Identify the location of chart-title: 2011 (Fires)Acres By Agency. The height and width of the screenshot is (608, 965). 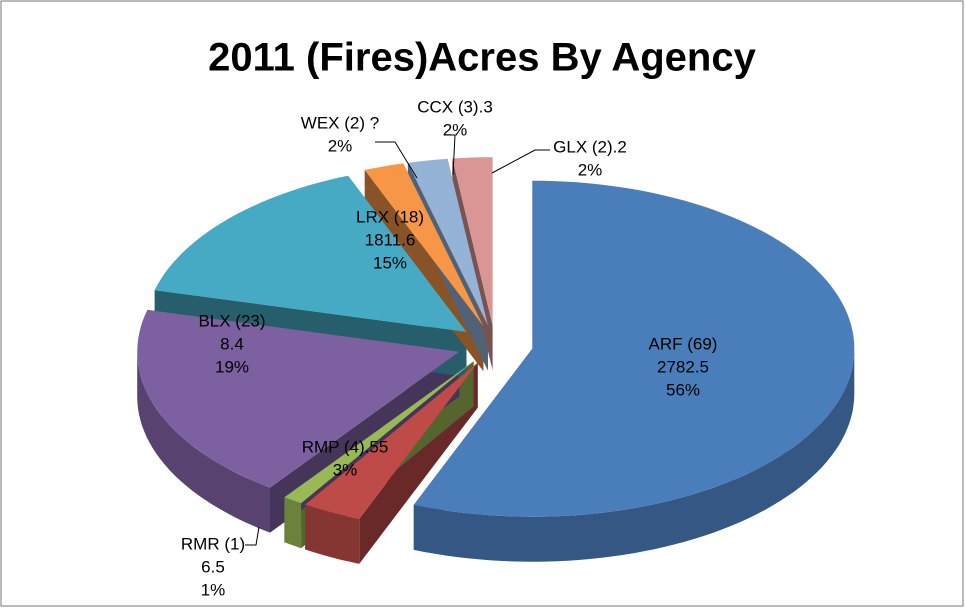
(482, 58).